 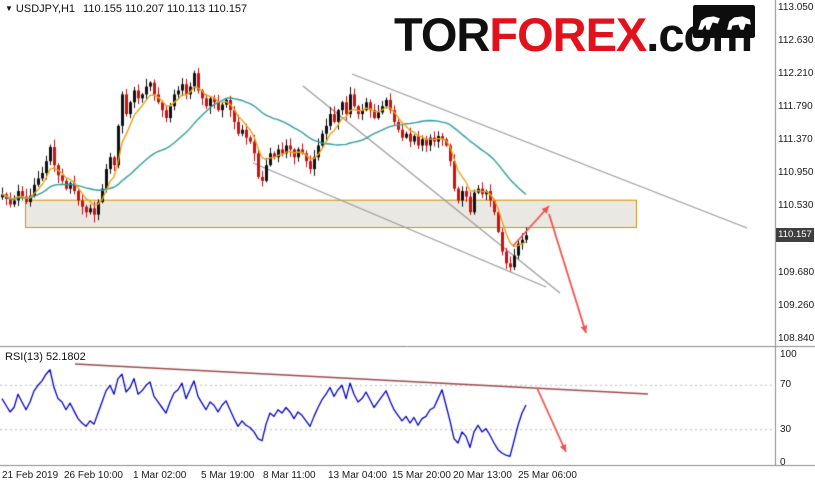 I want to click on price-tick-label: 112.630, so click(x=796, y=40).